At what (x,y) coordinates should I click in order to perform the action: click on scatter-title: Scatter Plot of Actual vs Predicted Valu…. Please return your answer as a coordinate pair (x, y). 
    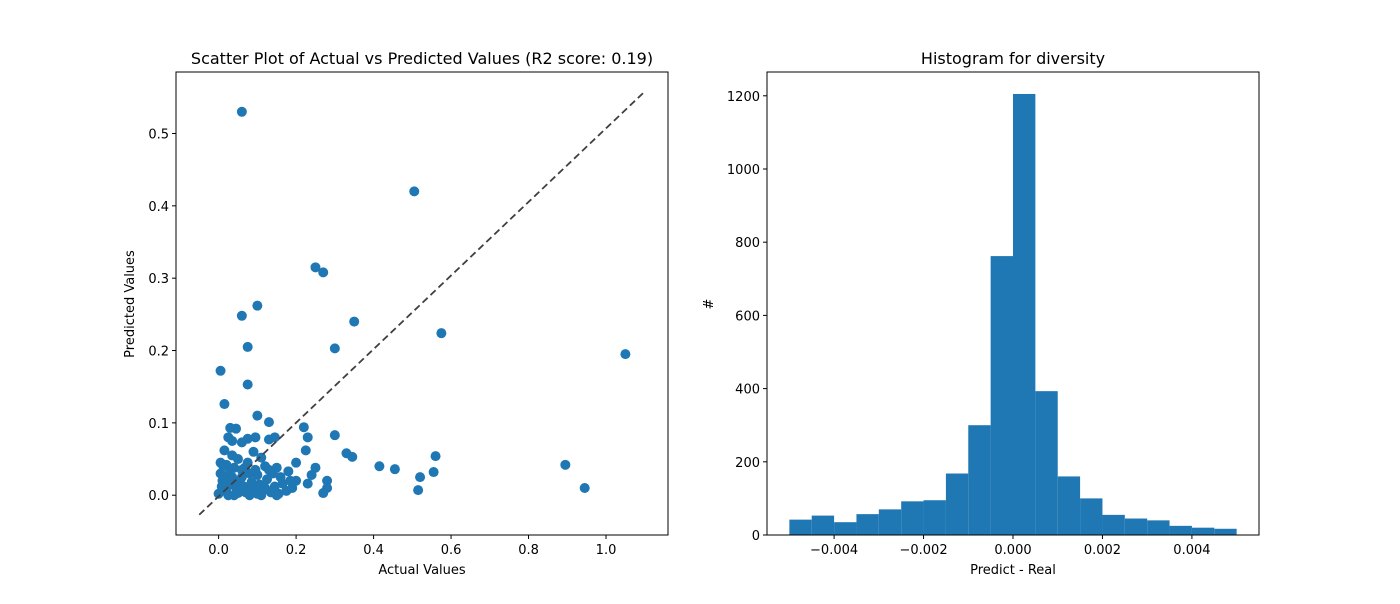
    Looking at the image, I should click on (422, 58).